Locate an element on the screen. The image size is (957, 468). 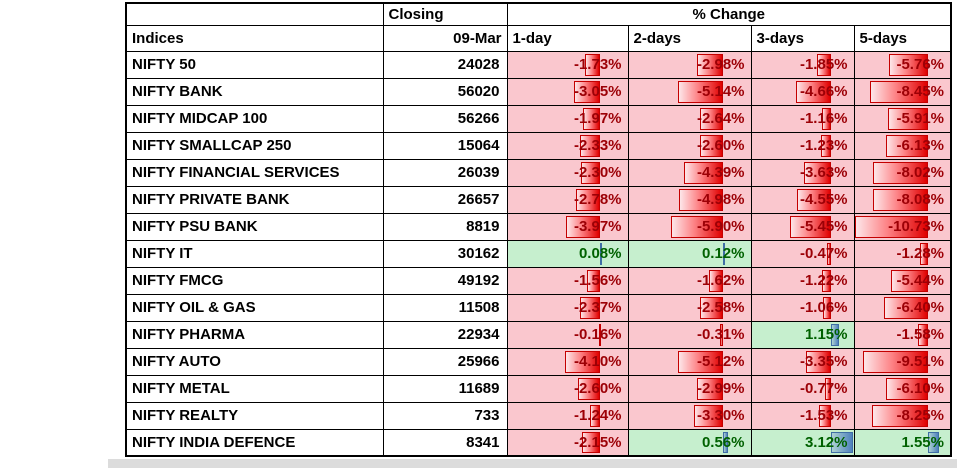
change-cell: -6.10% is located at coordinates (902, 388).